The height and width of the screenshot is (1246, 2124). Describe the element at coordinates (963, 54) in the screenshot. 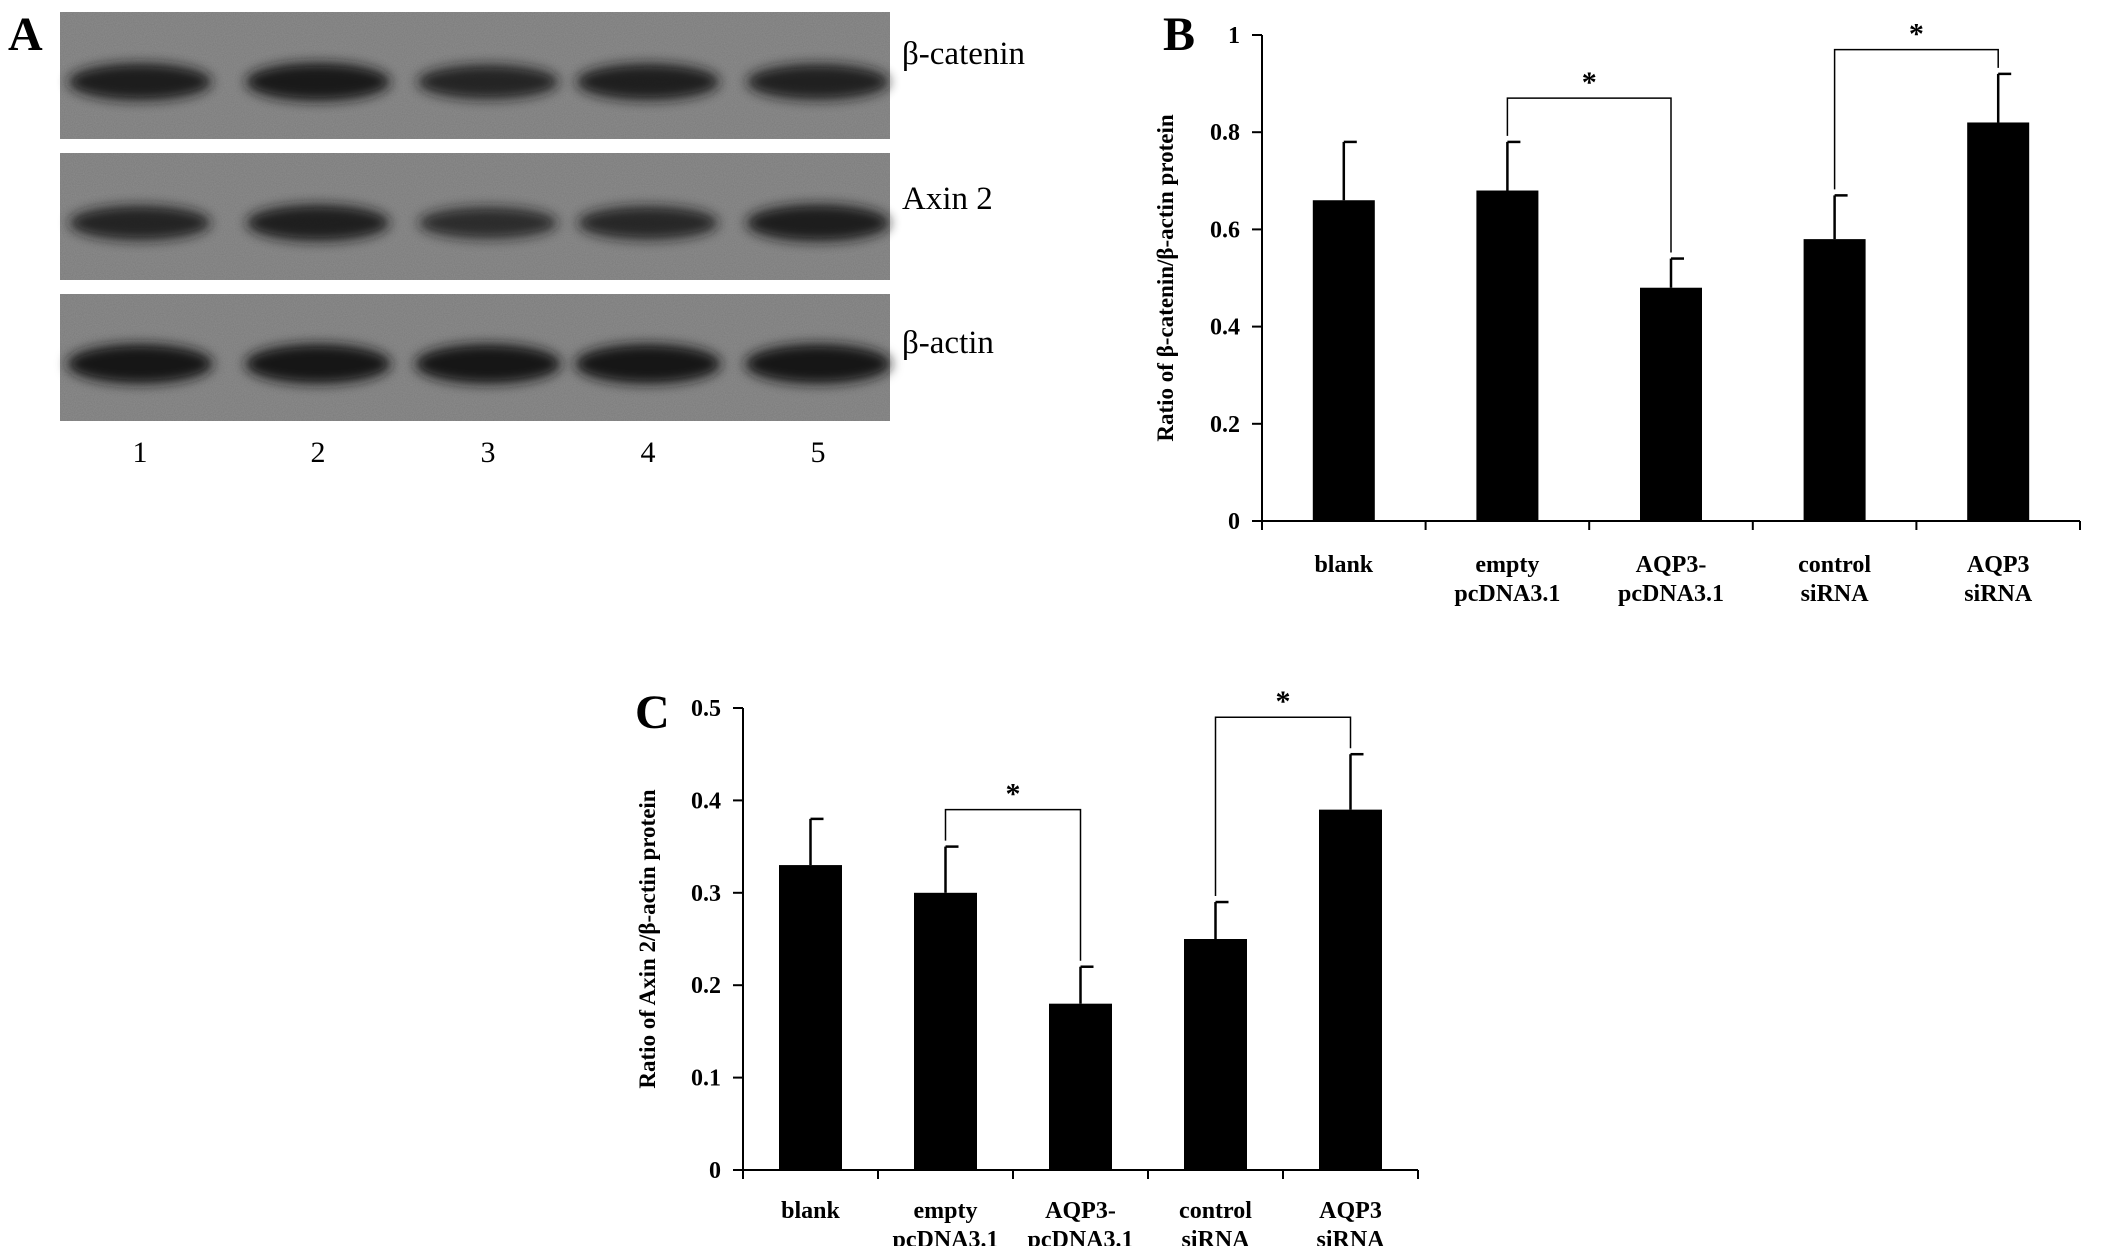

I see `band-label: β-catenin` at that location.